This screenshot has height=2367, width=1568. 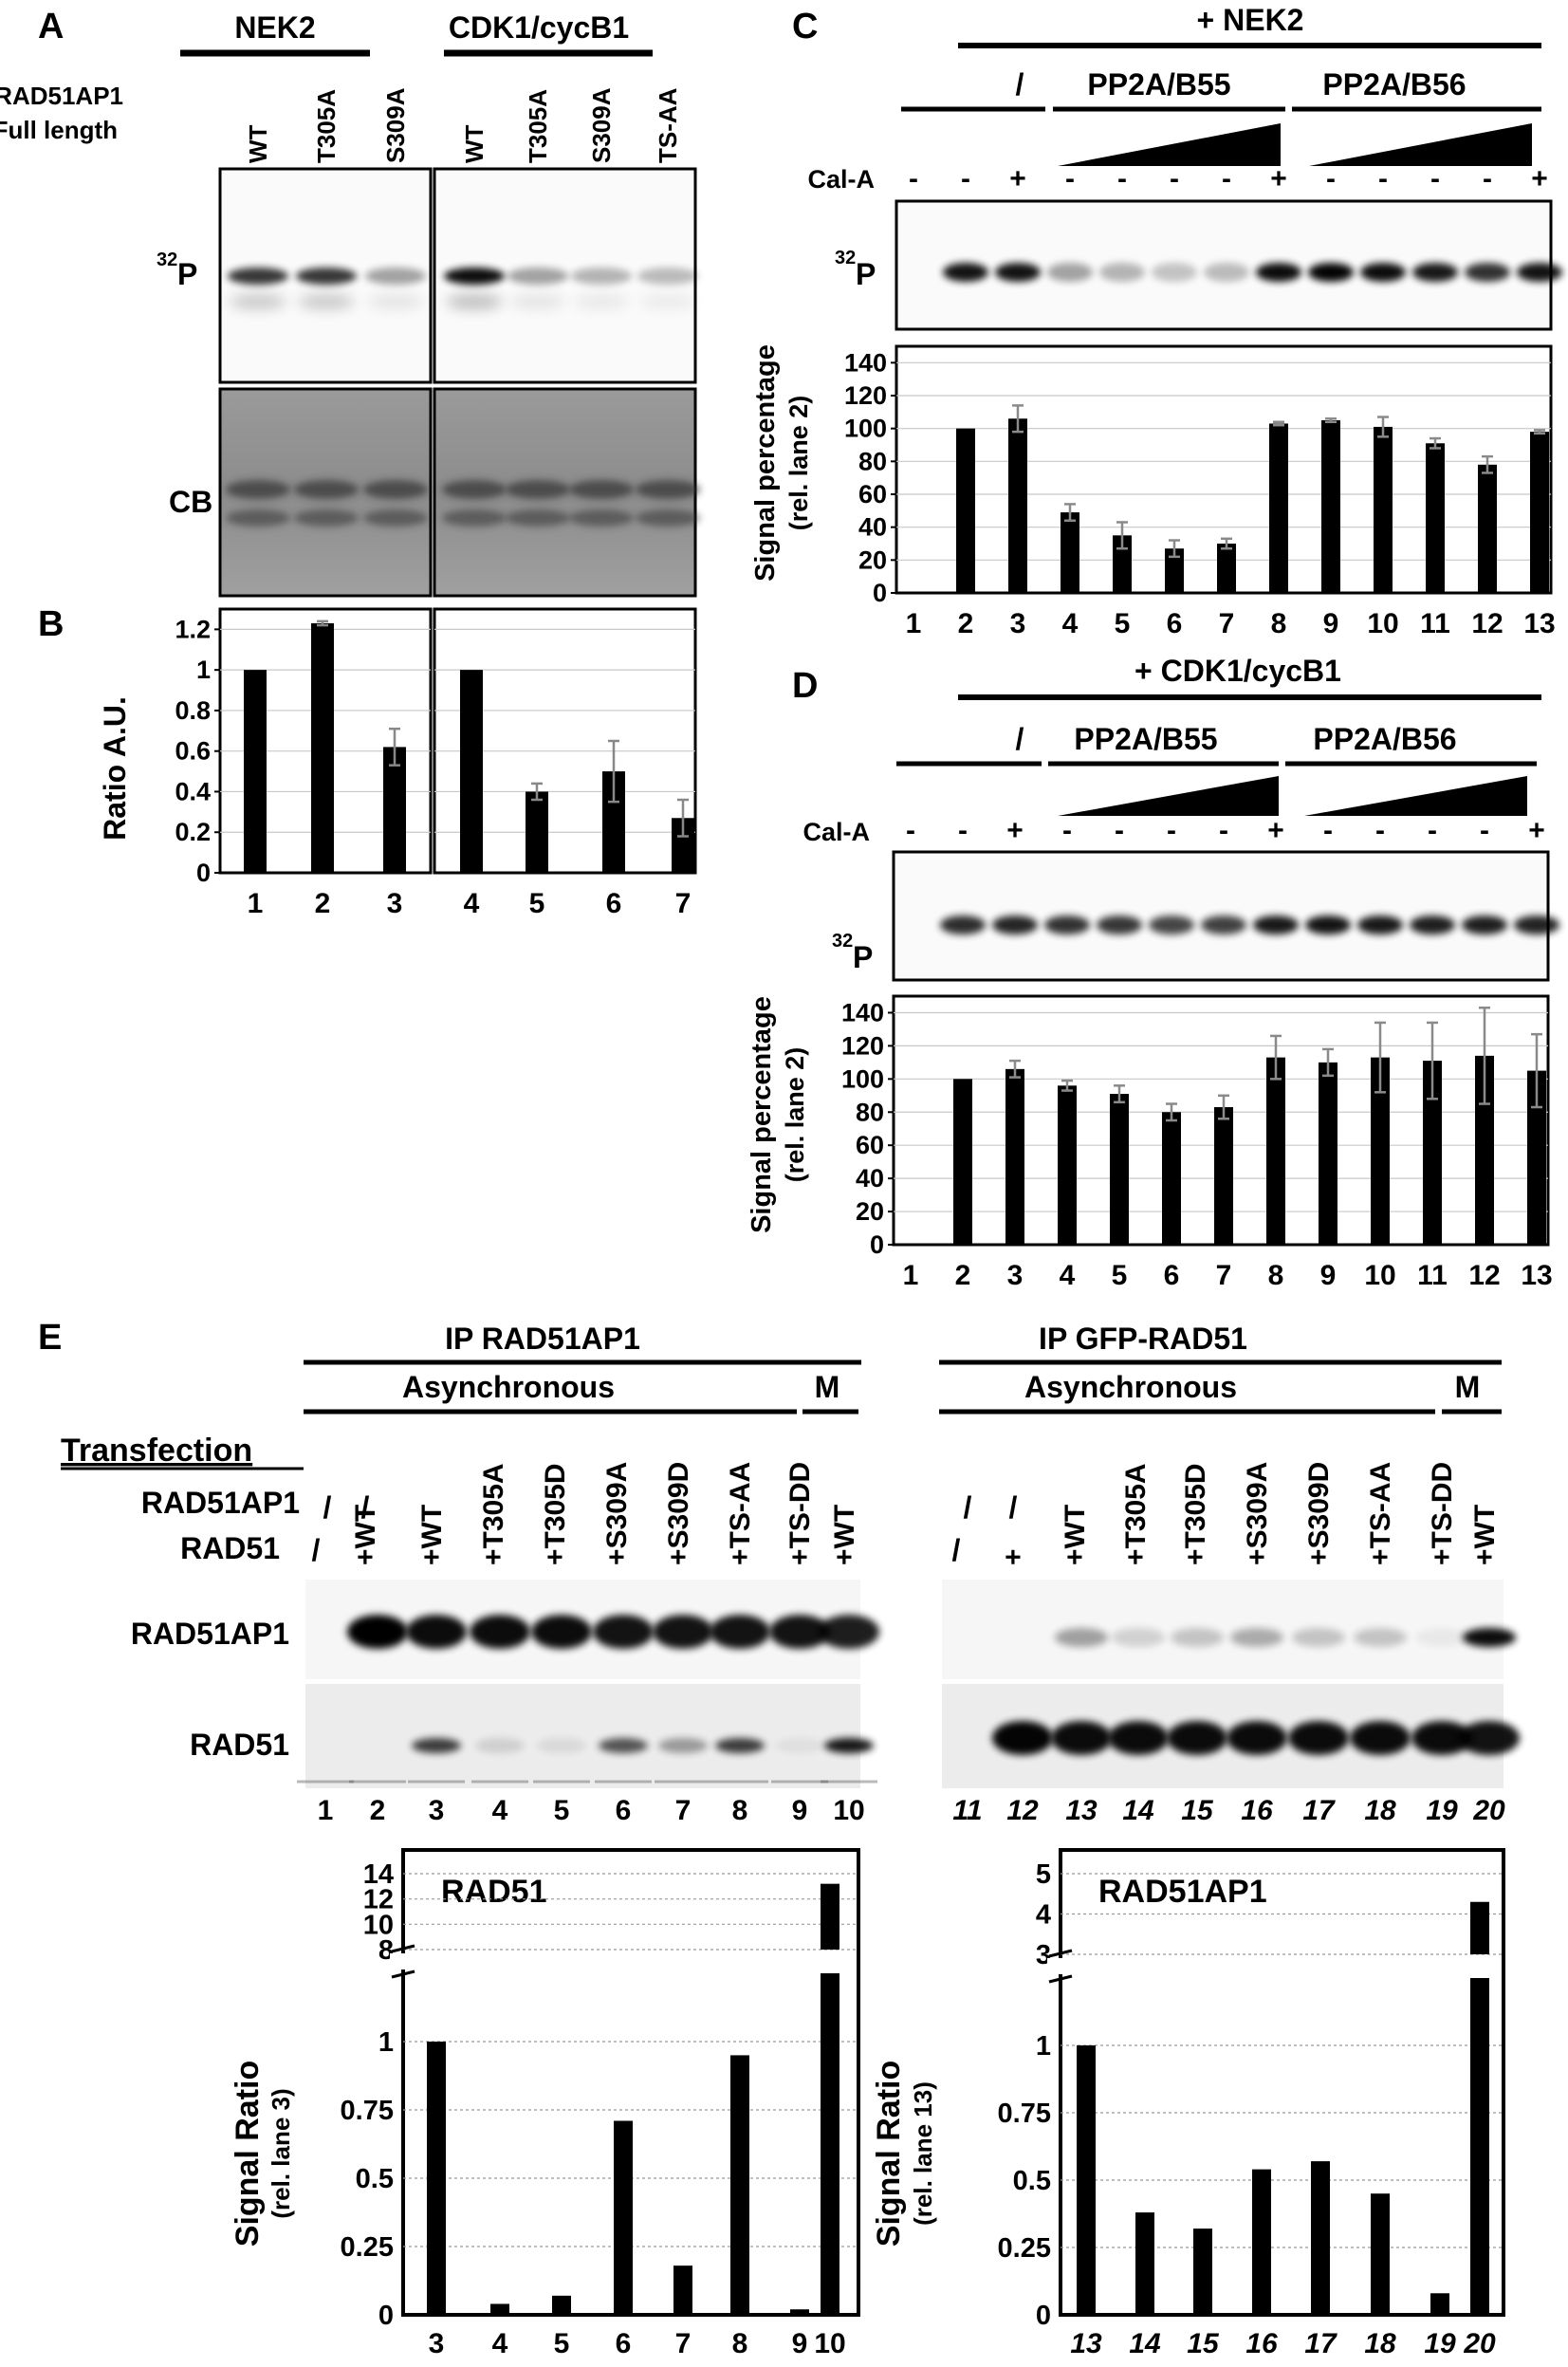 I want to click on x-tick-label: 18, so click(x=1380, y=2343).